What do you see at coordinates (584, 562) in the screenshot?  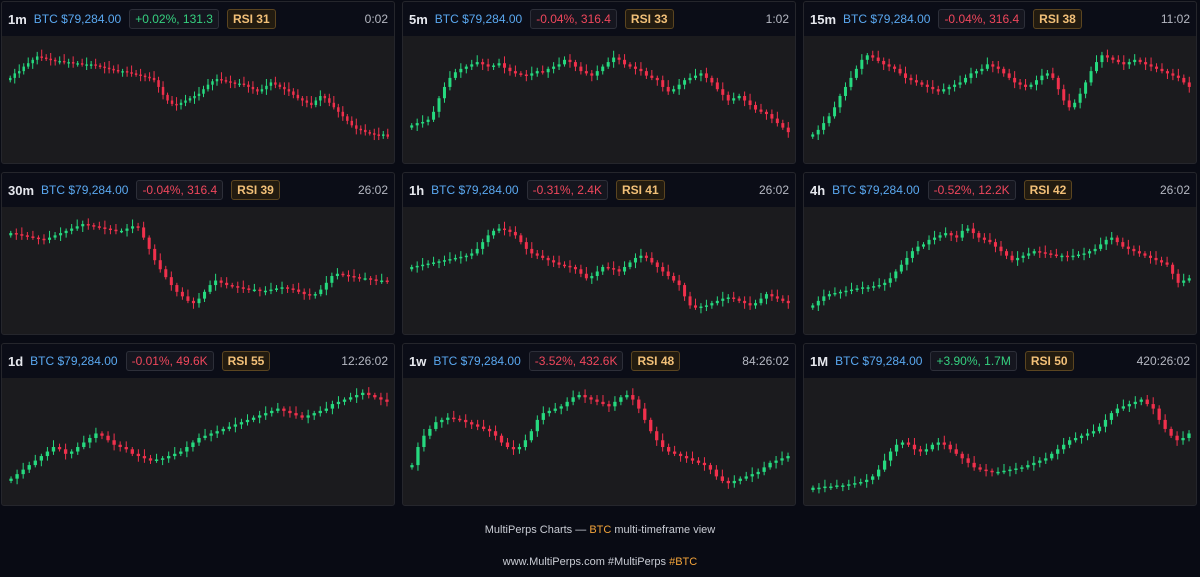 I see `footer-site-link: www.MultiPerps.com #MultiPerps` at bounding box center [584, 562].